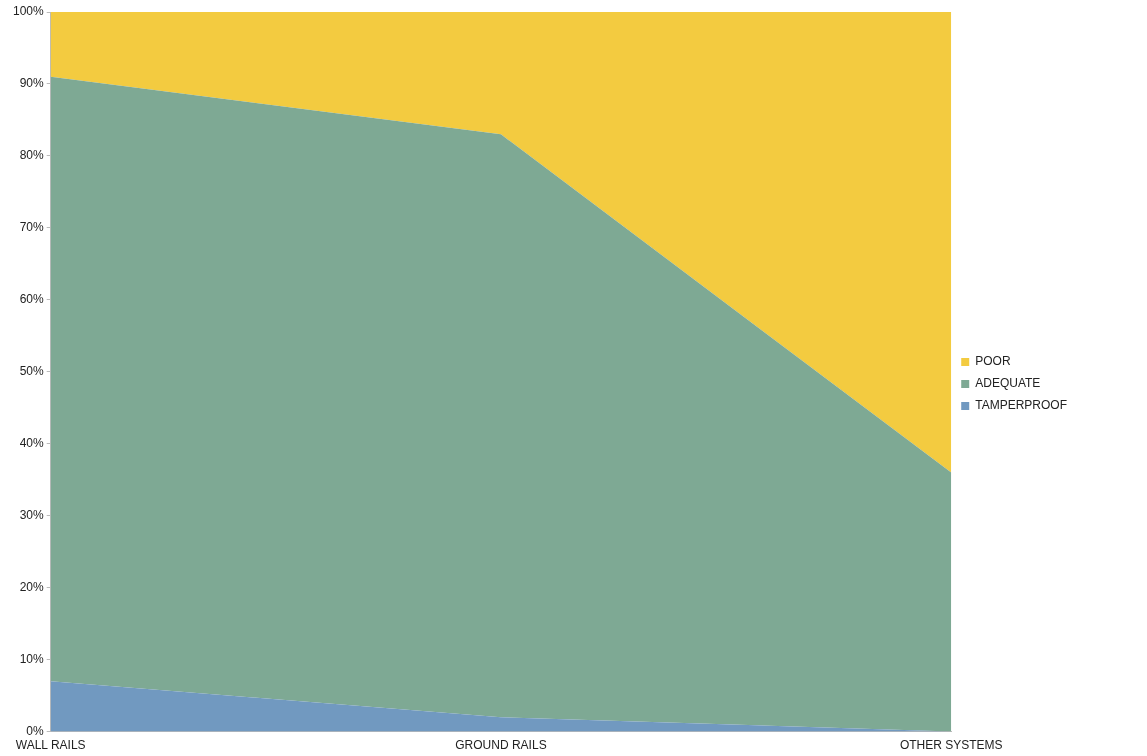  Describe the element at coordinates (32, 586) in the screenshot. I see `y-tick-label: 20%` at that location.